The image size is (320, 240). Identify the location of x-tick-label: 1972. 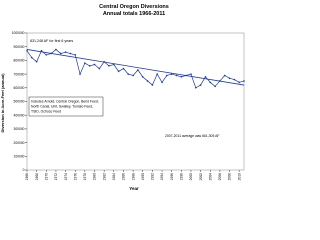
(56, 177).